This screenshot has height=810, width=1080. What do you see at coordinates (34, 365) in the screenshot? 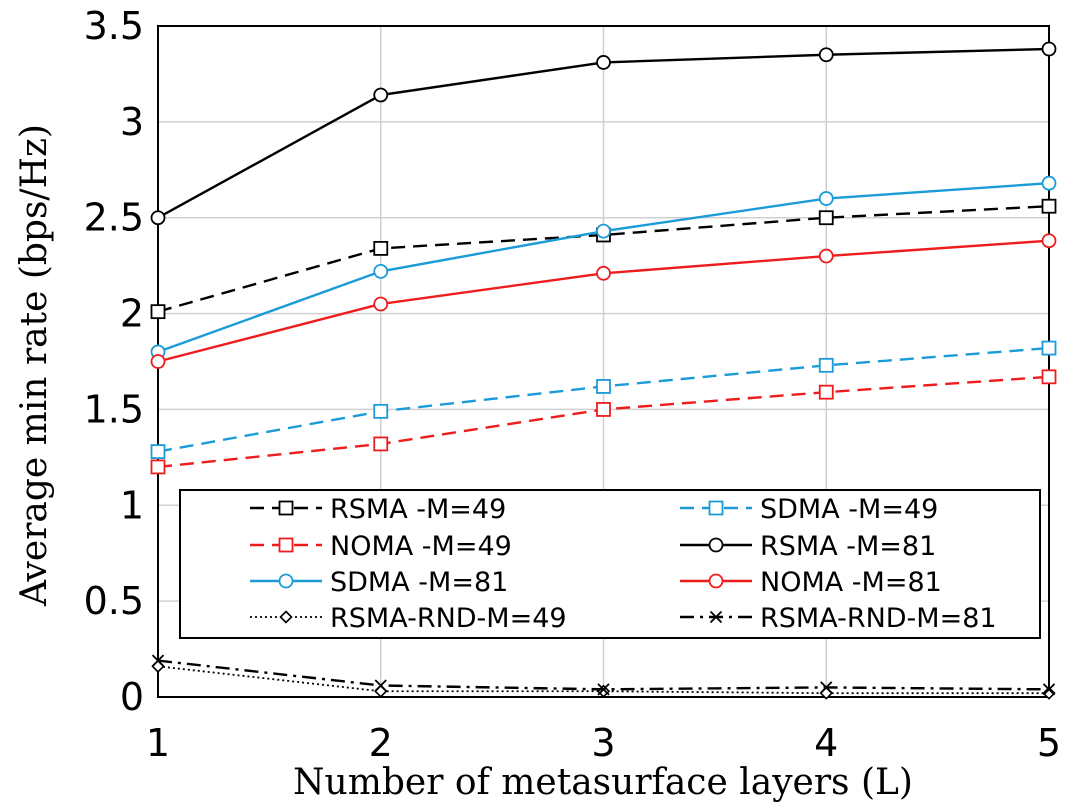
I see `y-axis-title: Average min rate (bps/Hz)` at bounding box center [34, 365].